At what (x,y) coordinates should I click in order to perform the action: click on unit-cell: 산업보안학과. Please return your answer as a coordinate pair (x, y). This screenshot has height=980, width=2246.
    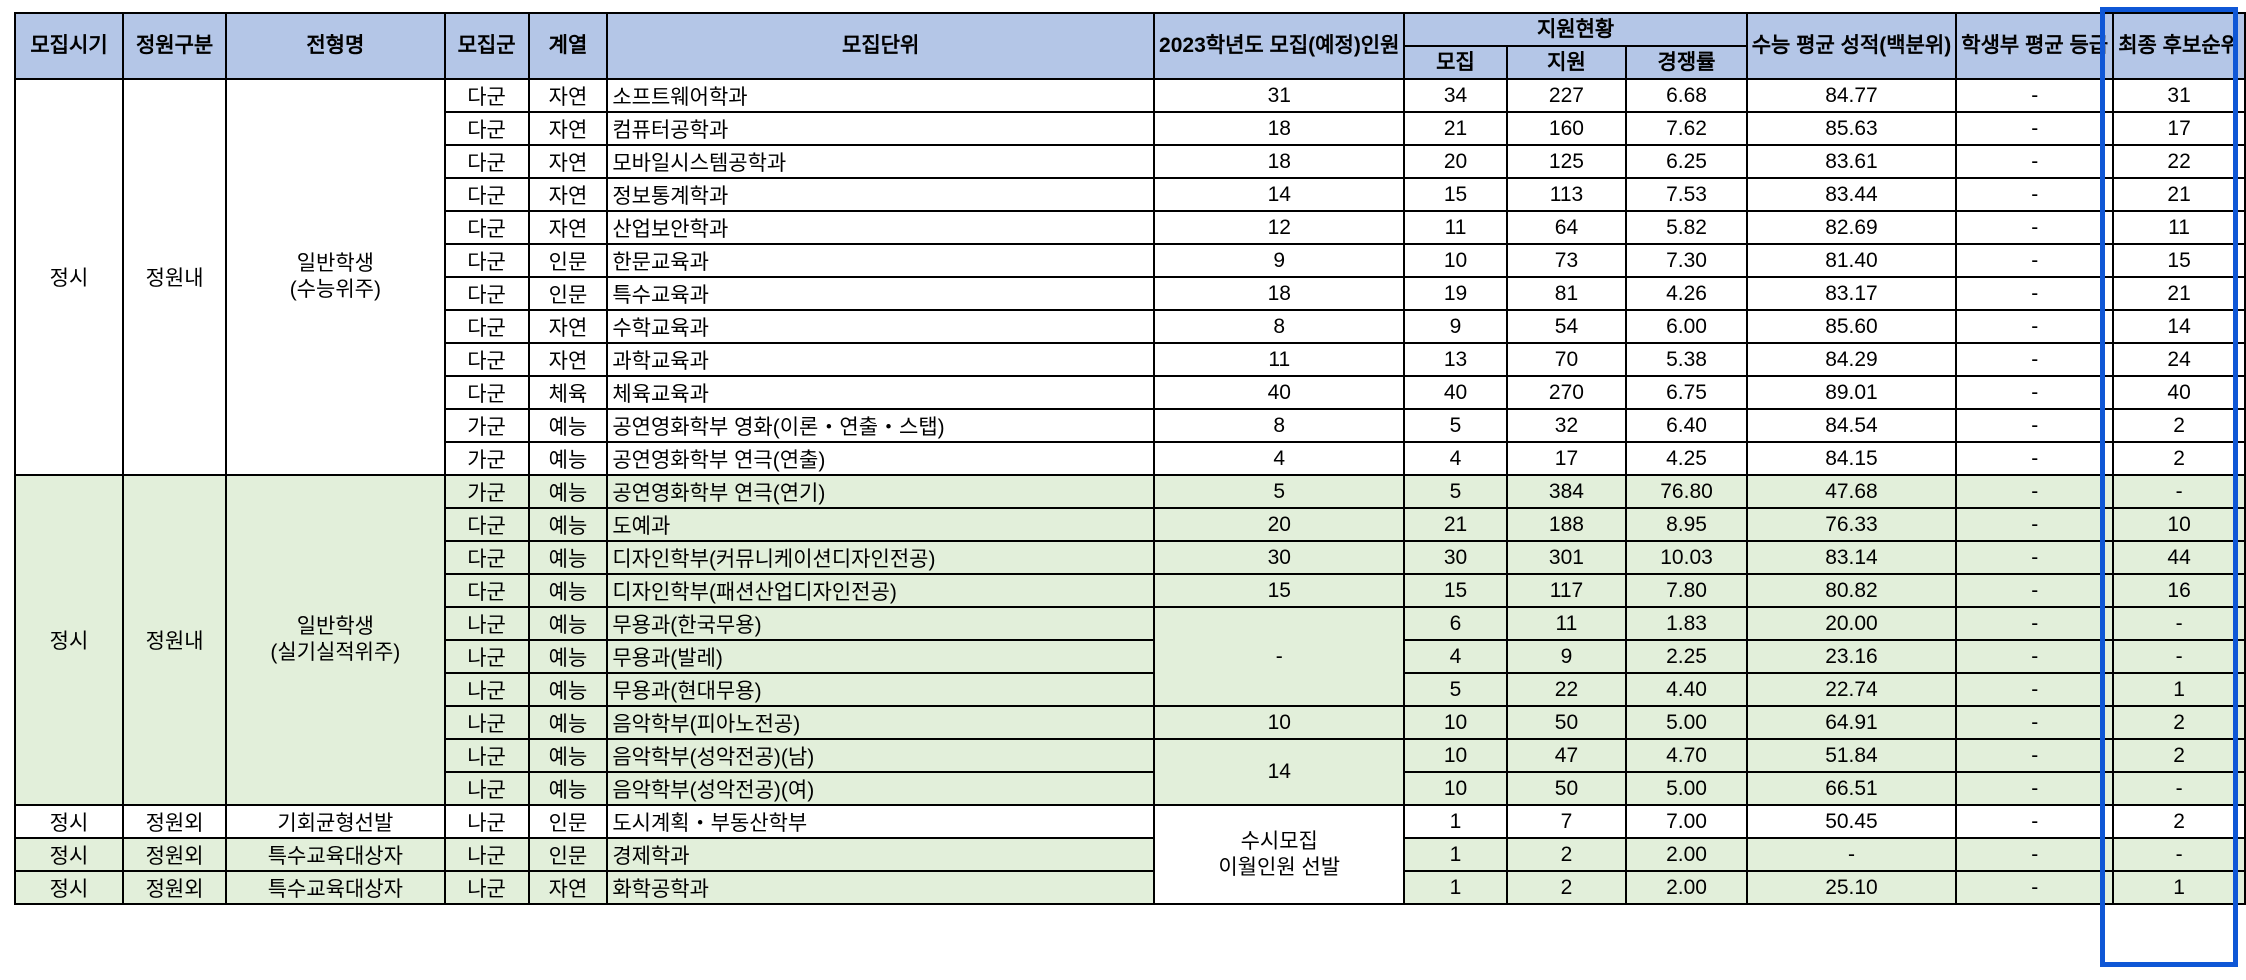
    Looking at the image, I should click on (881, 227).